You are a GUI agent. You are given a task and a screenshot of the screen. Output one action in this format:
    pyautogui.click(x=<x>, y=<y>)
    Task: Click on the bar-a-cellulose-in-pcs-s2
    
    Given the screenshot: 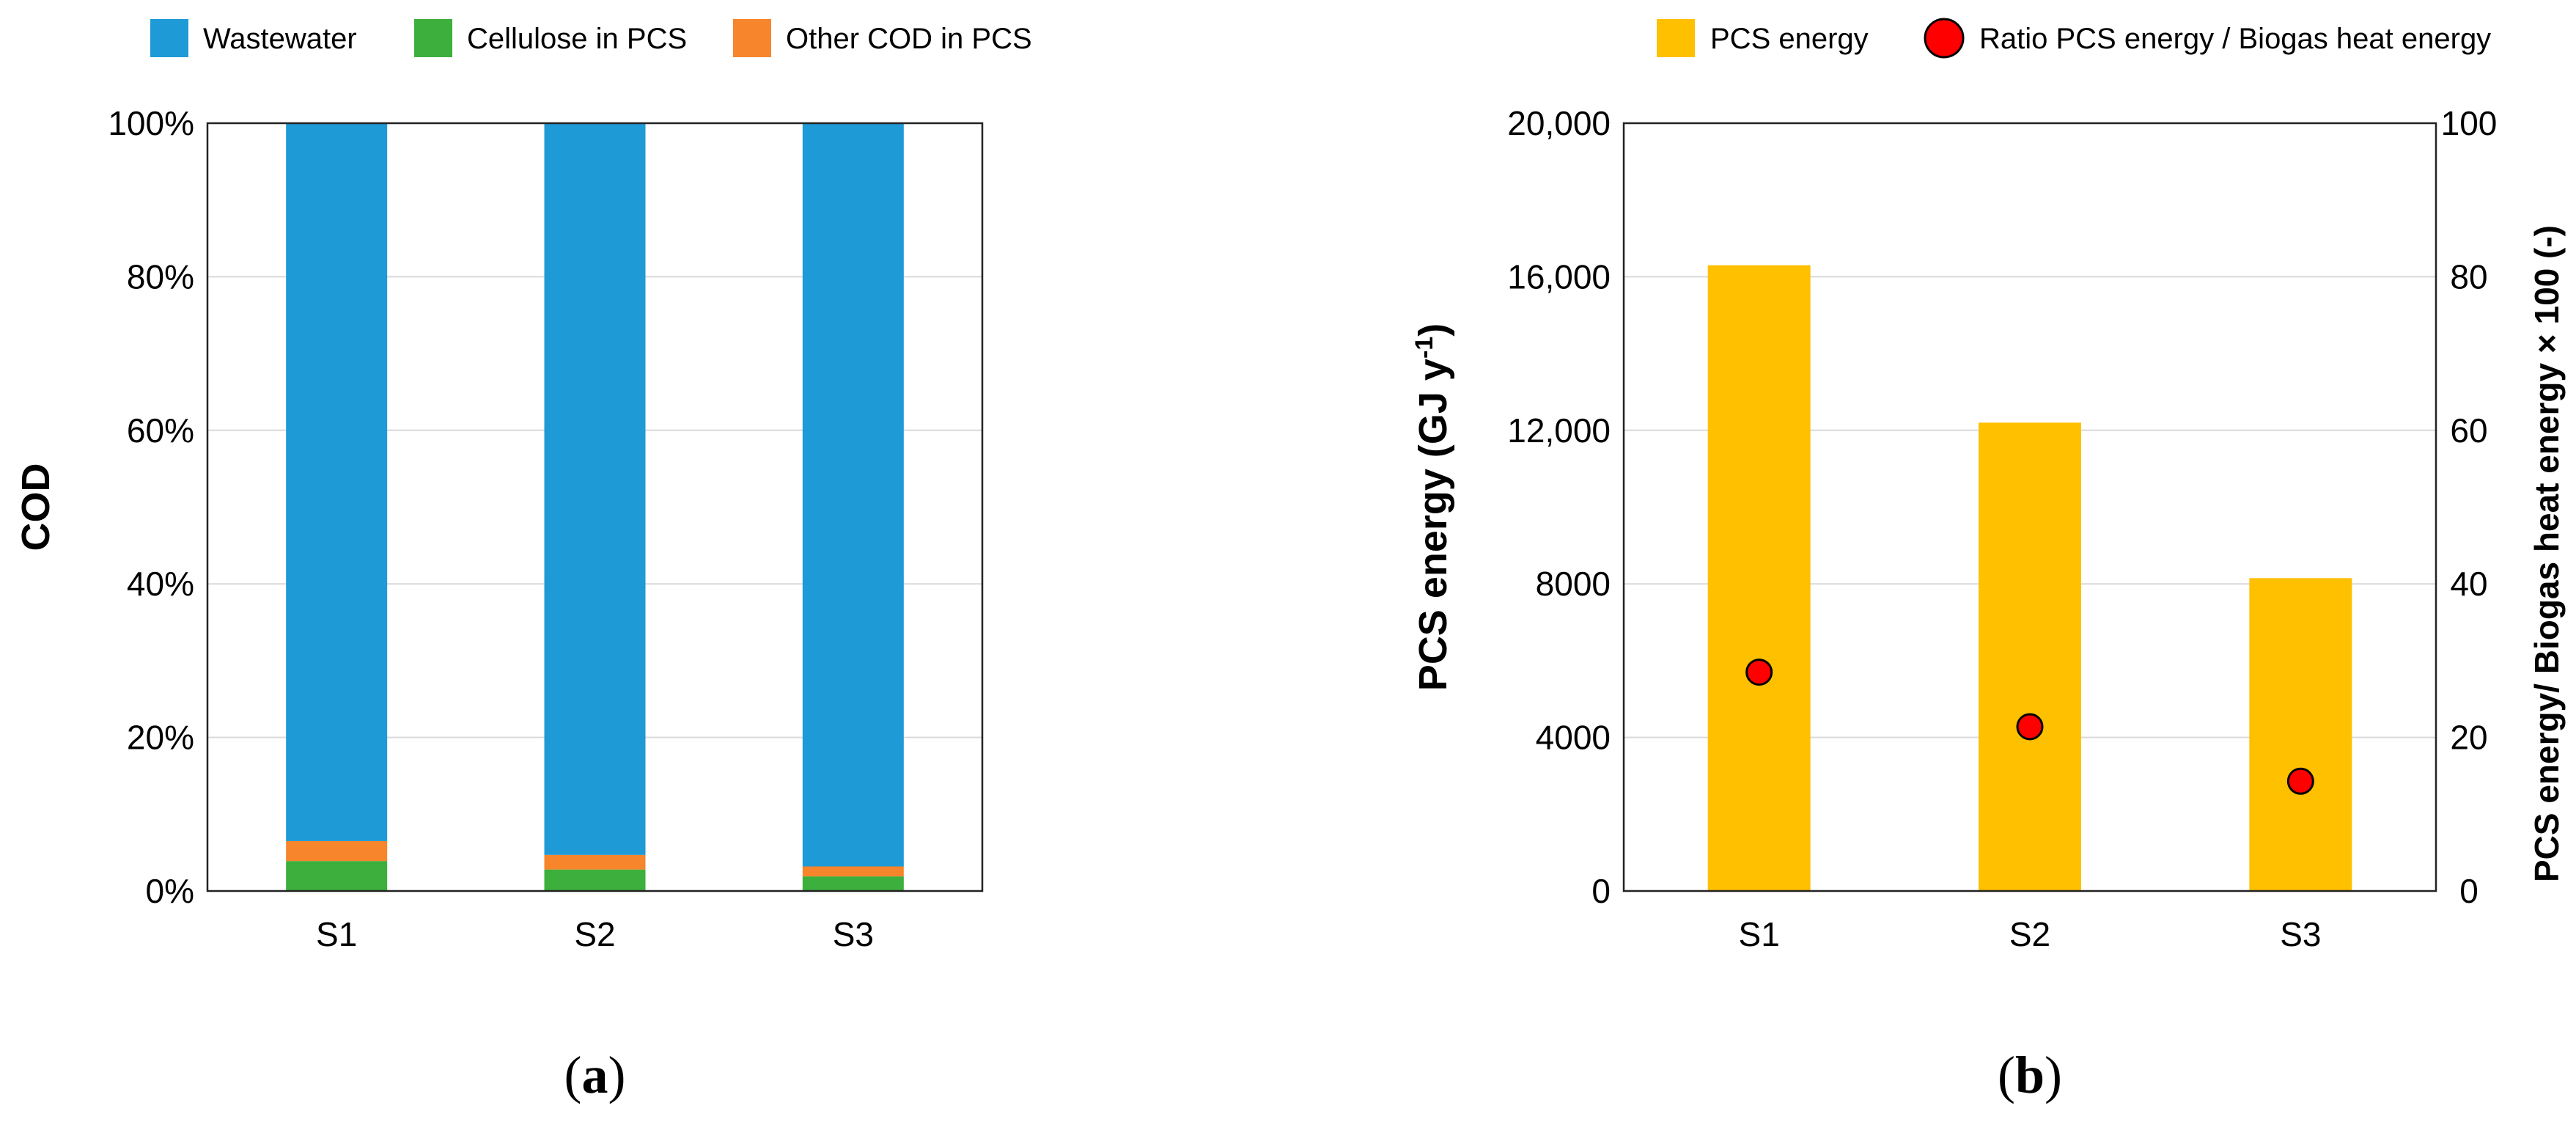 What is the action you would take?
    pyautogui.click(x=595, y=880)
    